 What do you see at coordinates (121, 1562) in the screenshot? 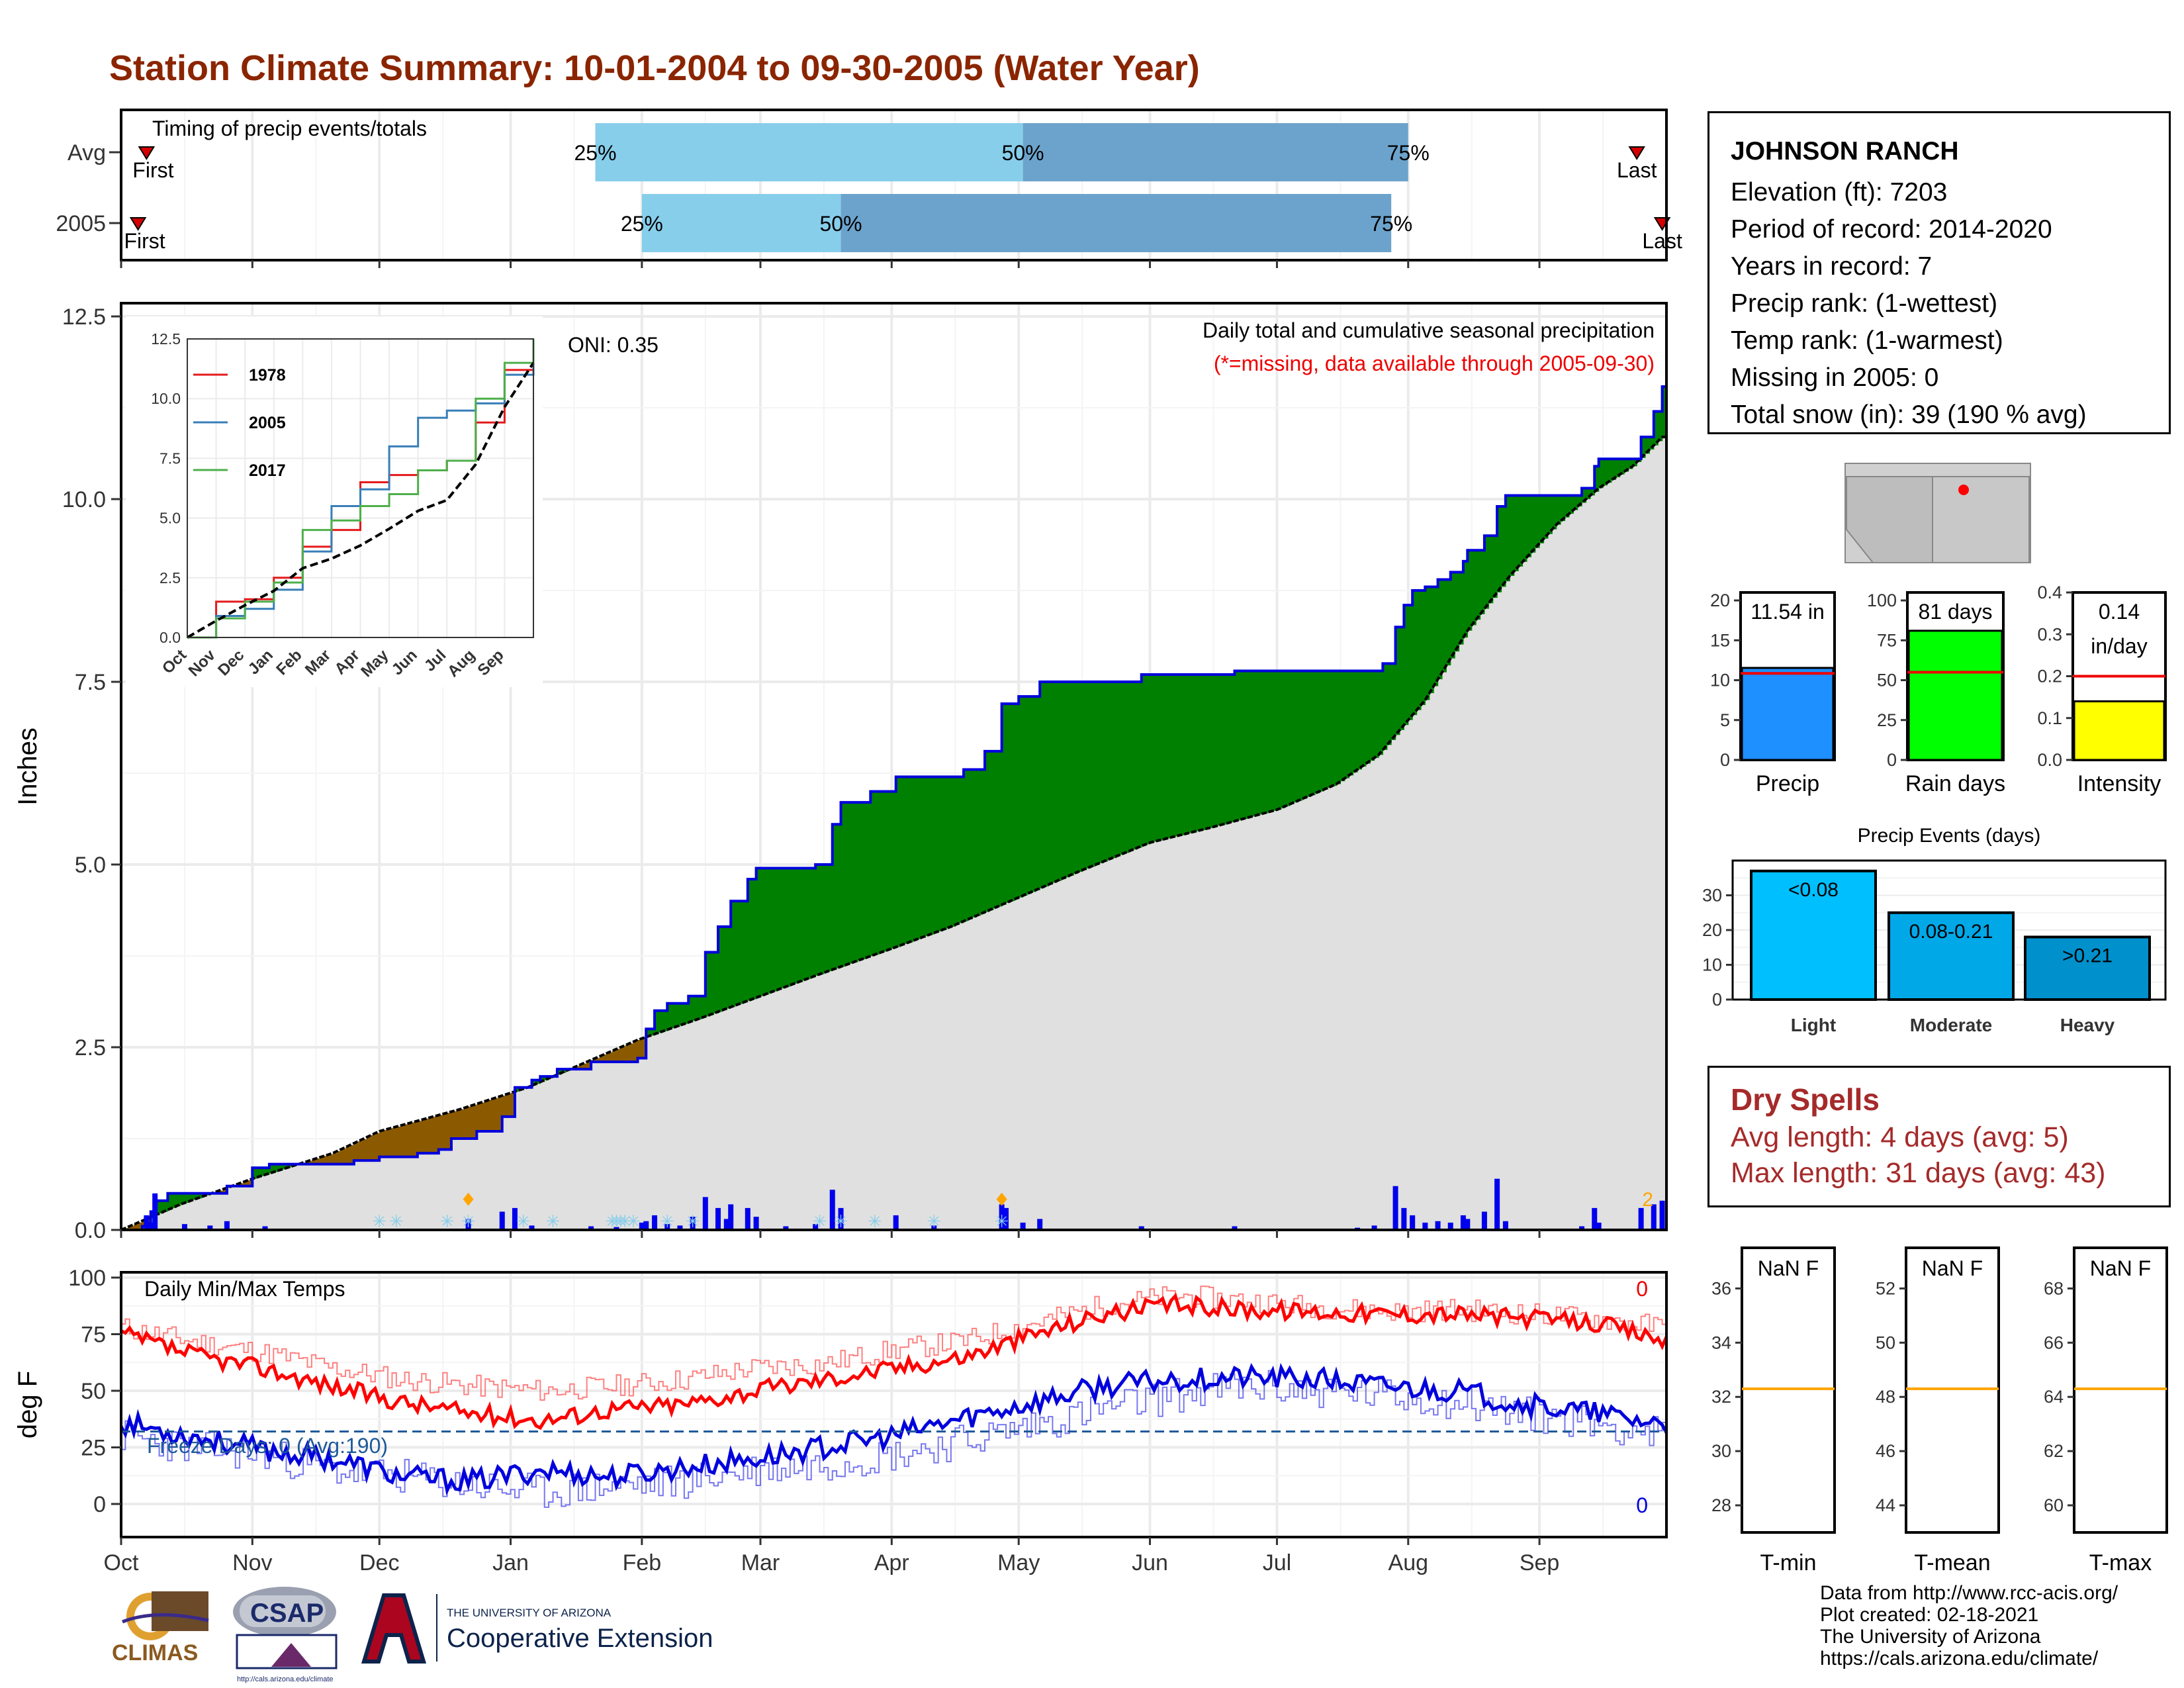
I see `month-tick-label: Oct` at bounding box center [121, 1562].